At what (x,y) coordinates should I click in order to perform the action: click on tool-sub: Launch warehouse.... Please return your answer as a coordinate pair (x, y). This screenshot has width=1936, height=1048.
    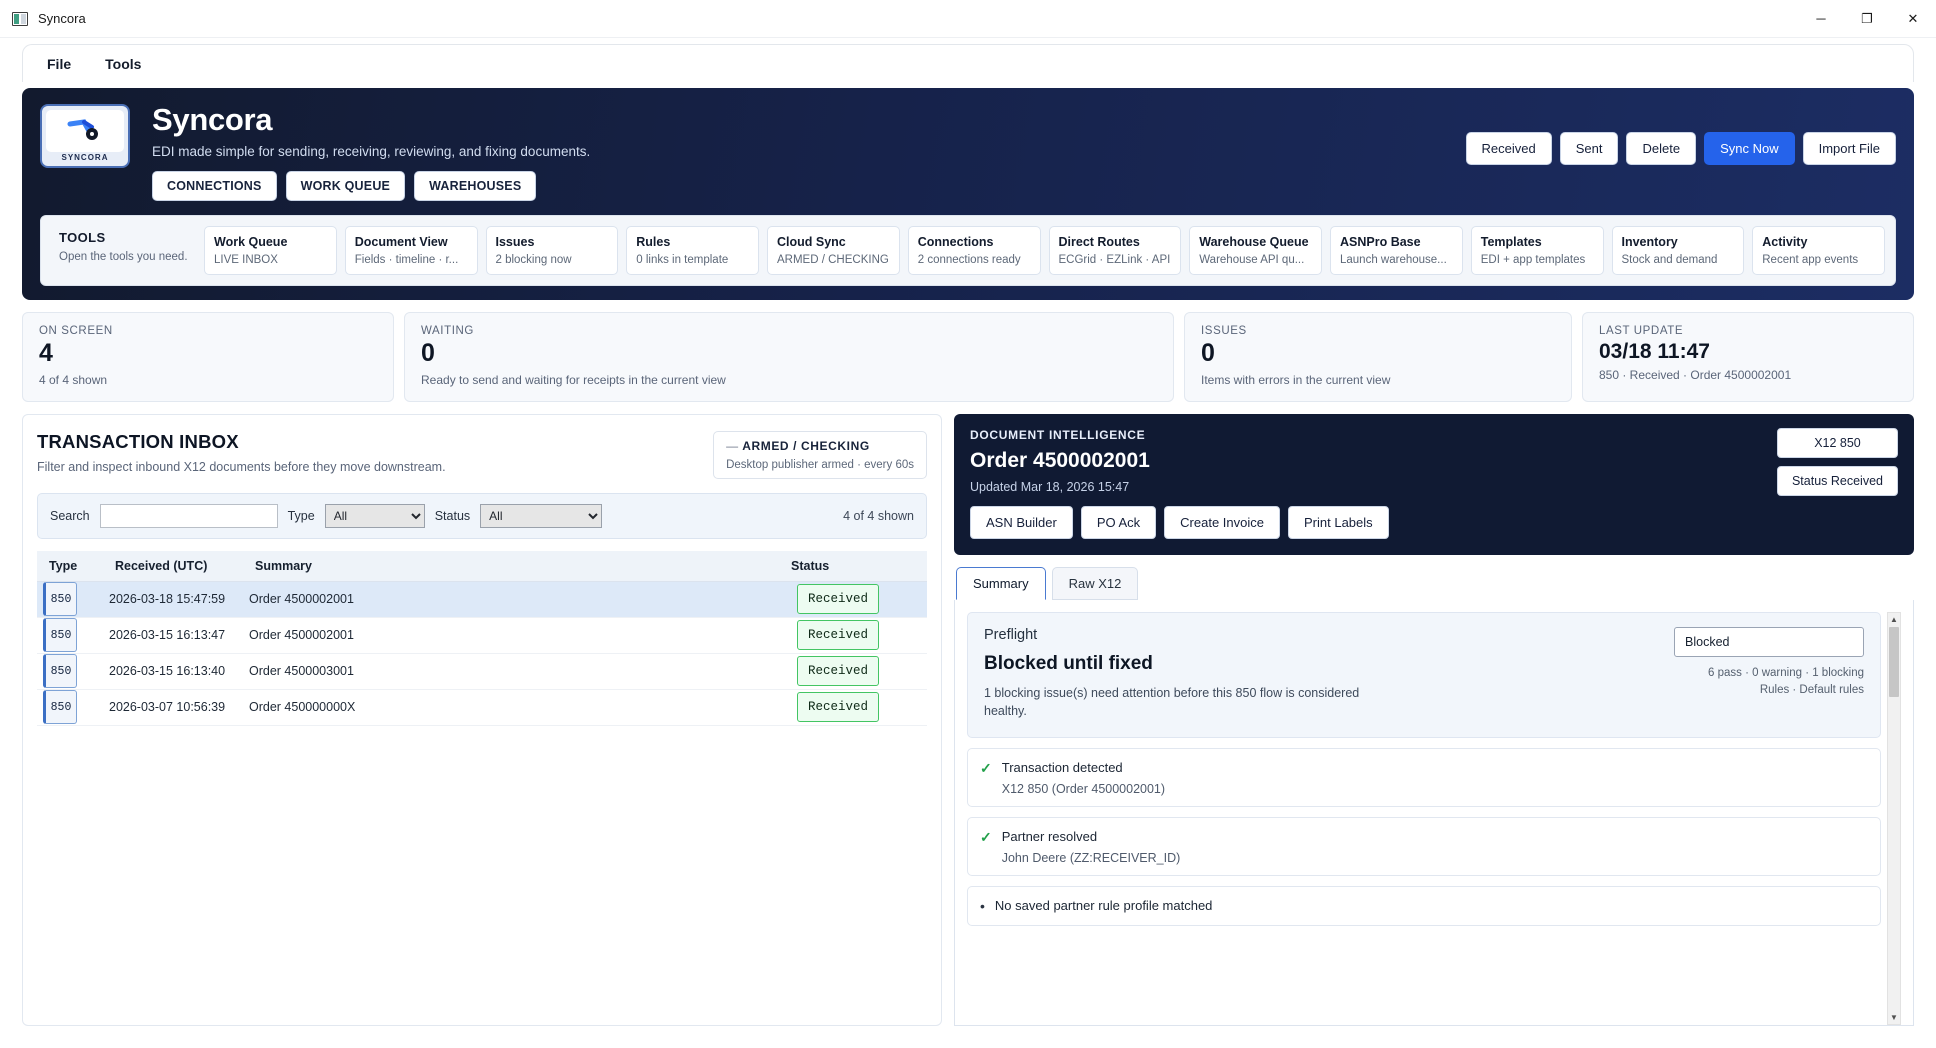
    Looking at the image, I should click on (1393, 260).